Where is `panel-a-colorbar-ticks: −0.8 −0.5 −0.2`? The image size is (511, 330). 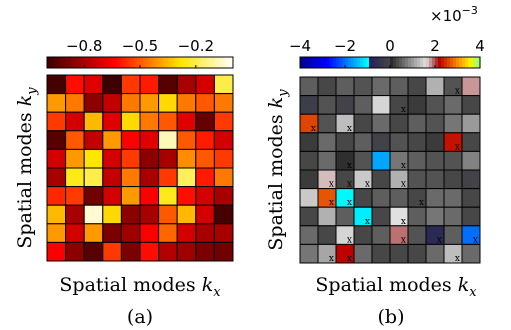 panel-a-colorbar-ticks: −0.8 −0.5 −0.2 is located at coordinates (140, 52).